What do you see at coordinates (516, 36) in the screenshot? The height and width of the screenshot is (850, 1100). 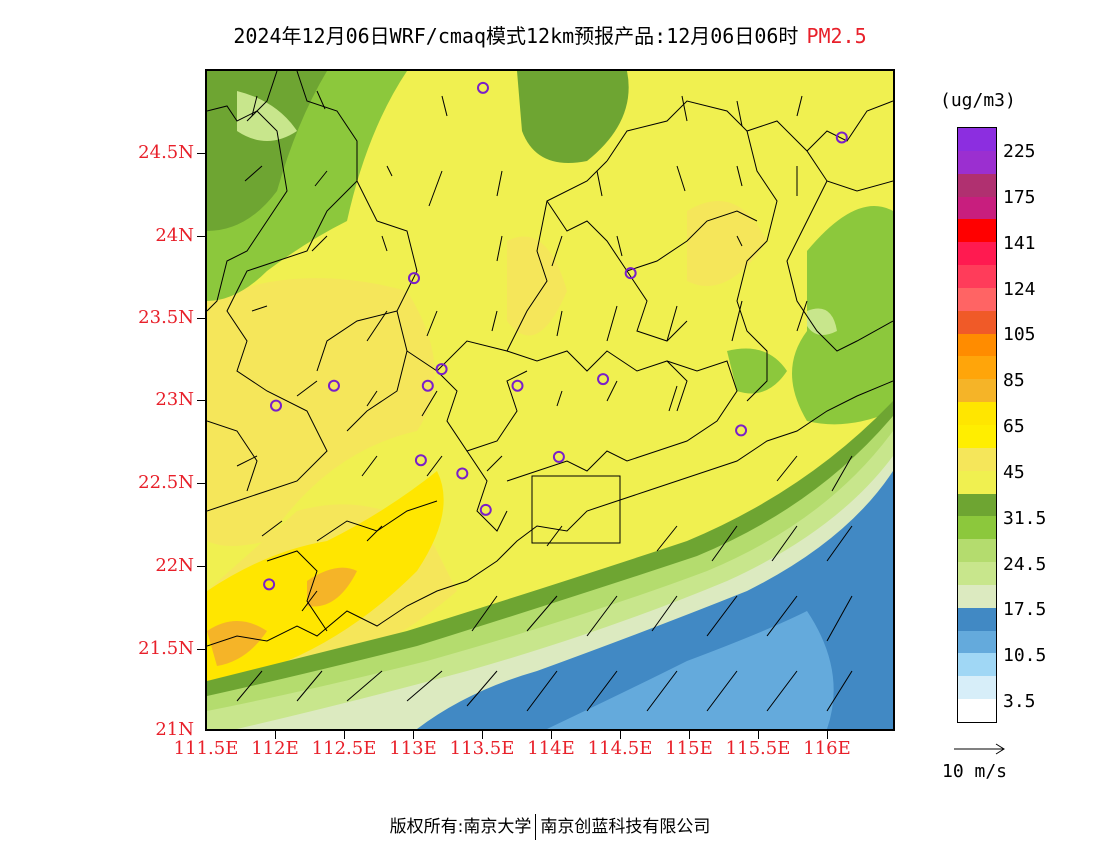 I see `title-text: 2024年12月06日WRF/cmaq模式12km预报产品:12月06日06时` at bounding box center [516, 36].